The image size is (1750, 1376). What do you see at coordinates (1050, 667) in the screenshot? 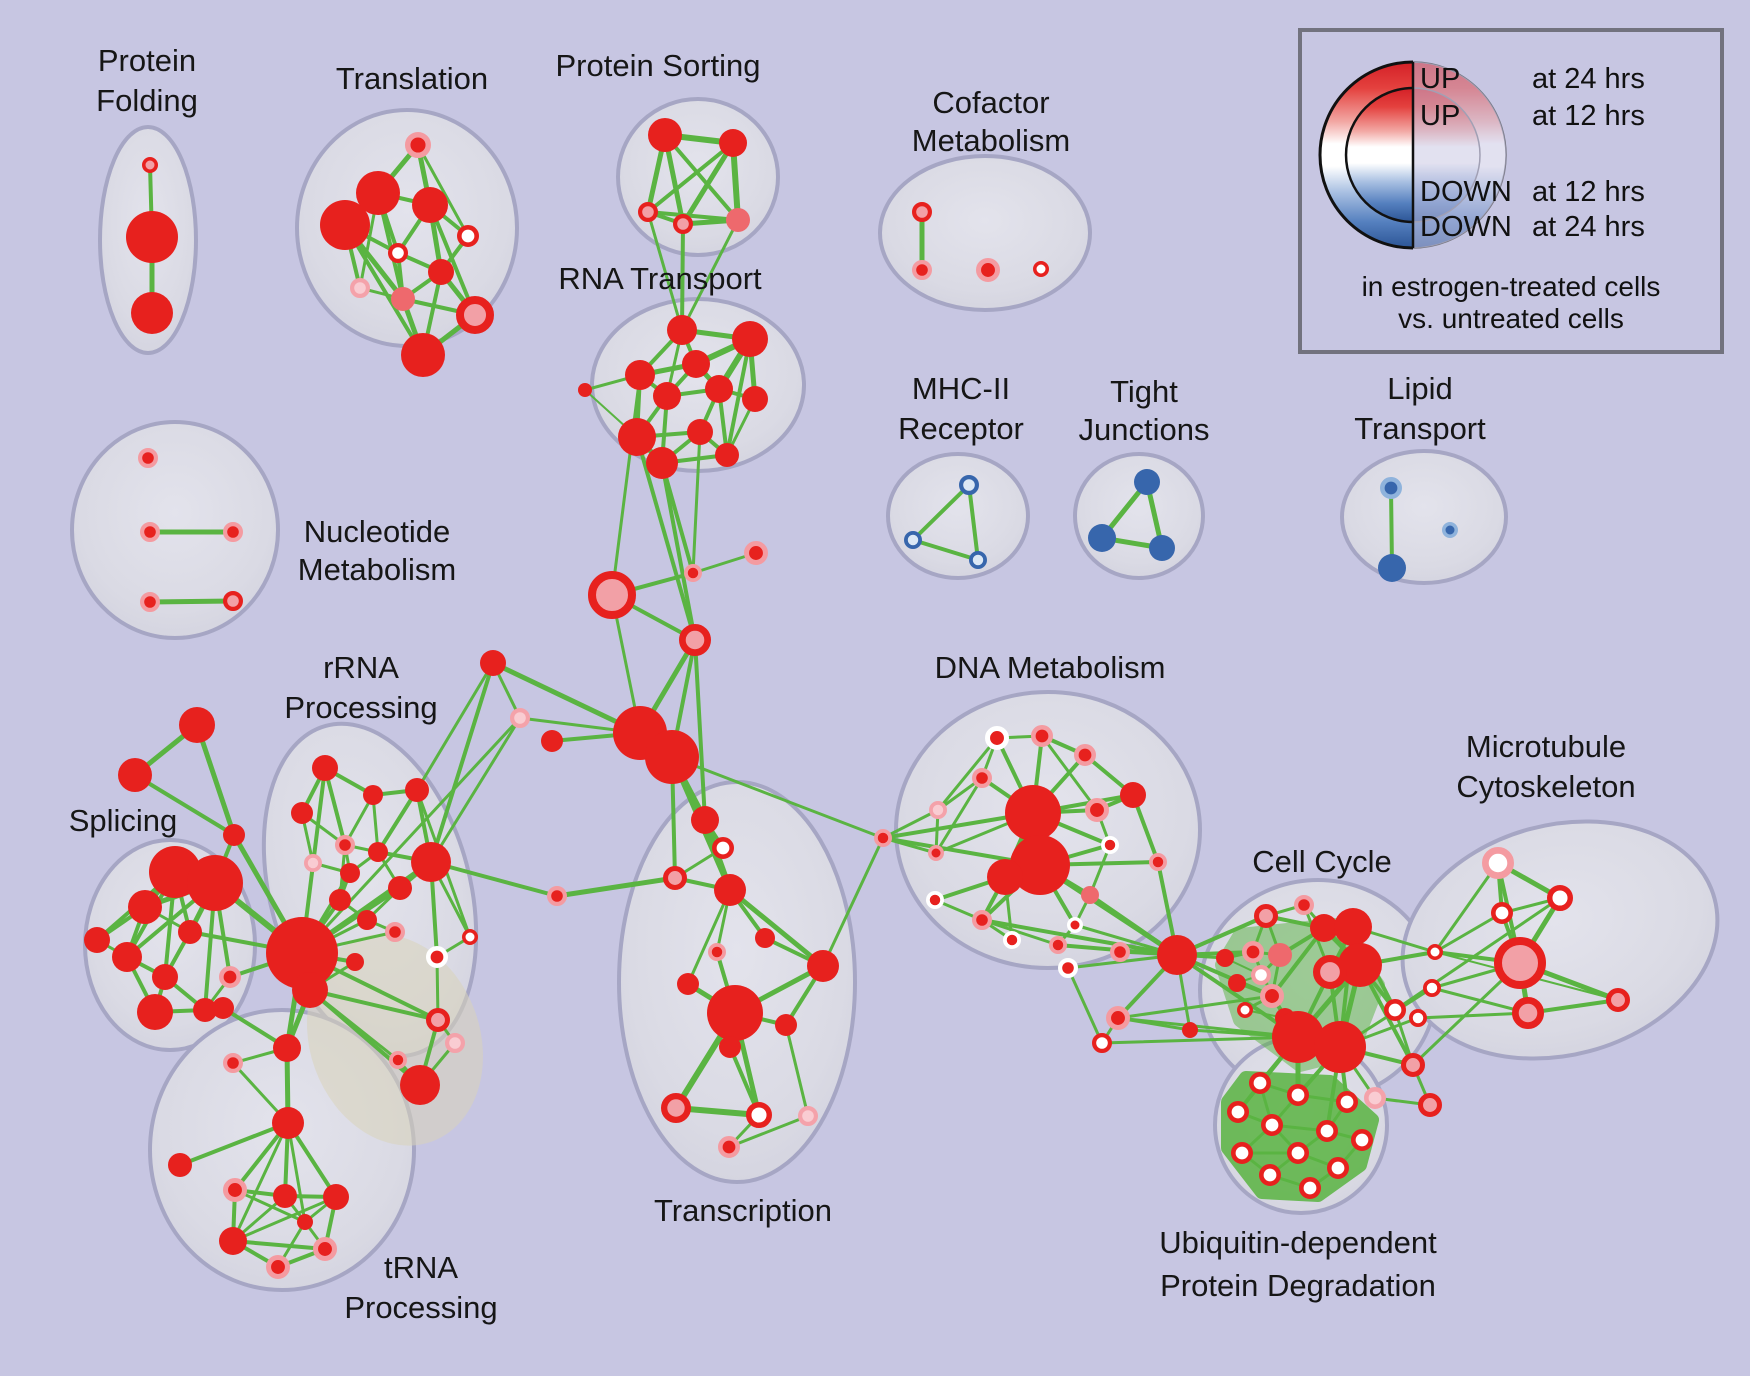
I see `cluster-label-dna-metabolism: DNA Metabolism` at bounding box center [1050, 667].